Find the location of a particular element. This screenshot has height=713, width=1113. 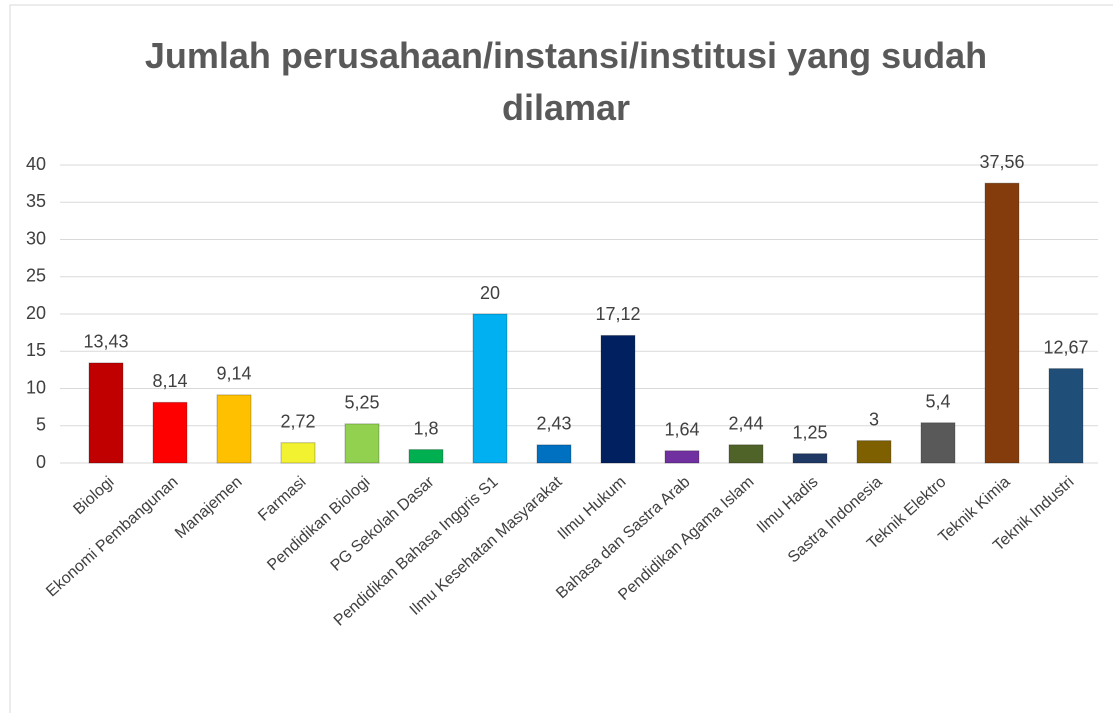

data-label: 5,4 is located at coordinates (937, 402).